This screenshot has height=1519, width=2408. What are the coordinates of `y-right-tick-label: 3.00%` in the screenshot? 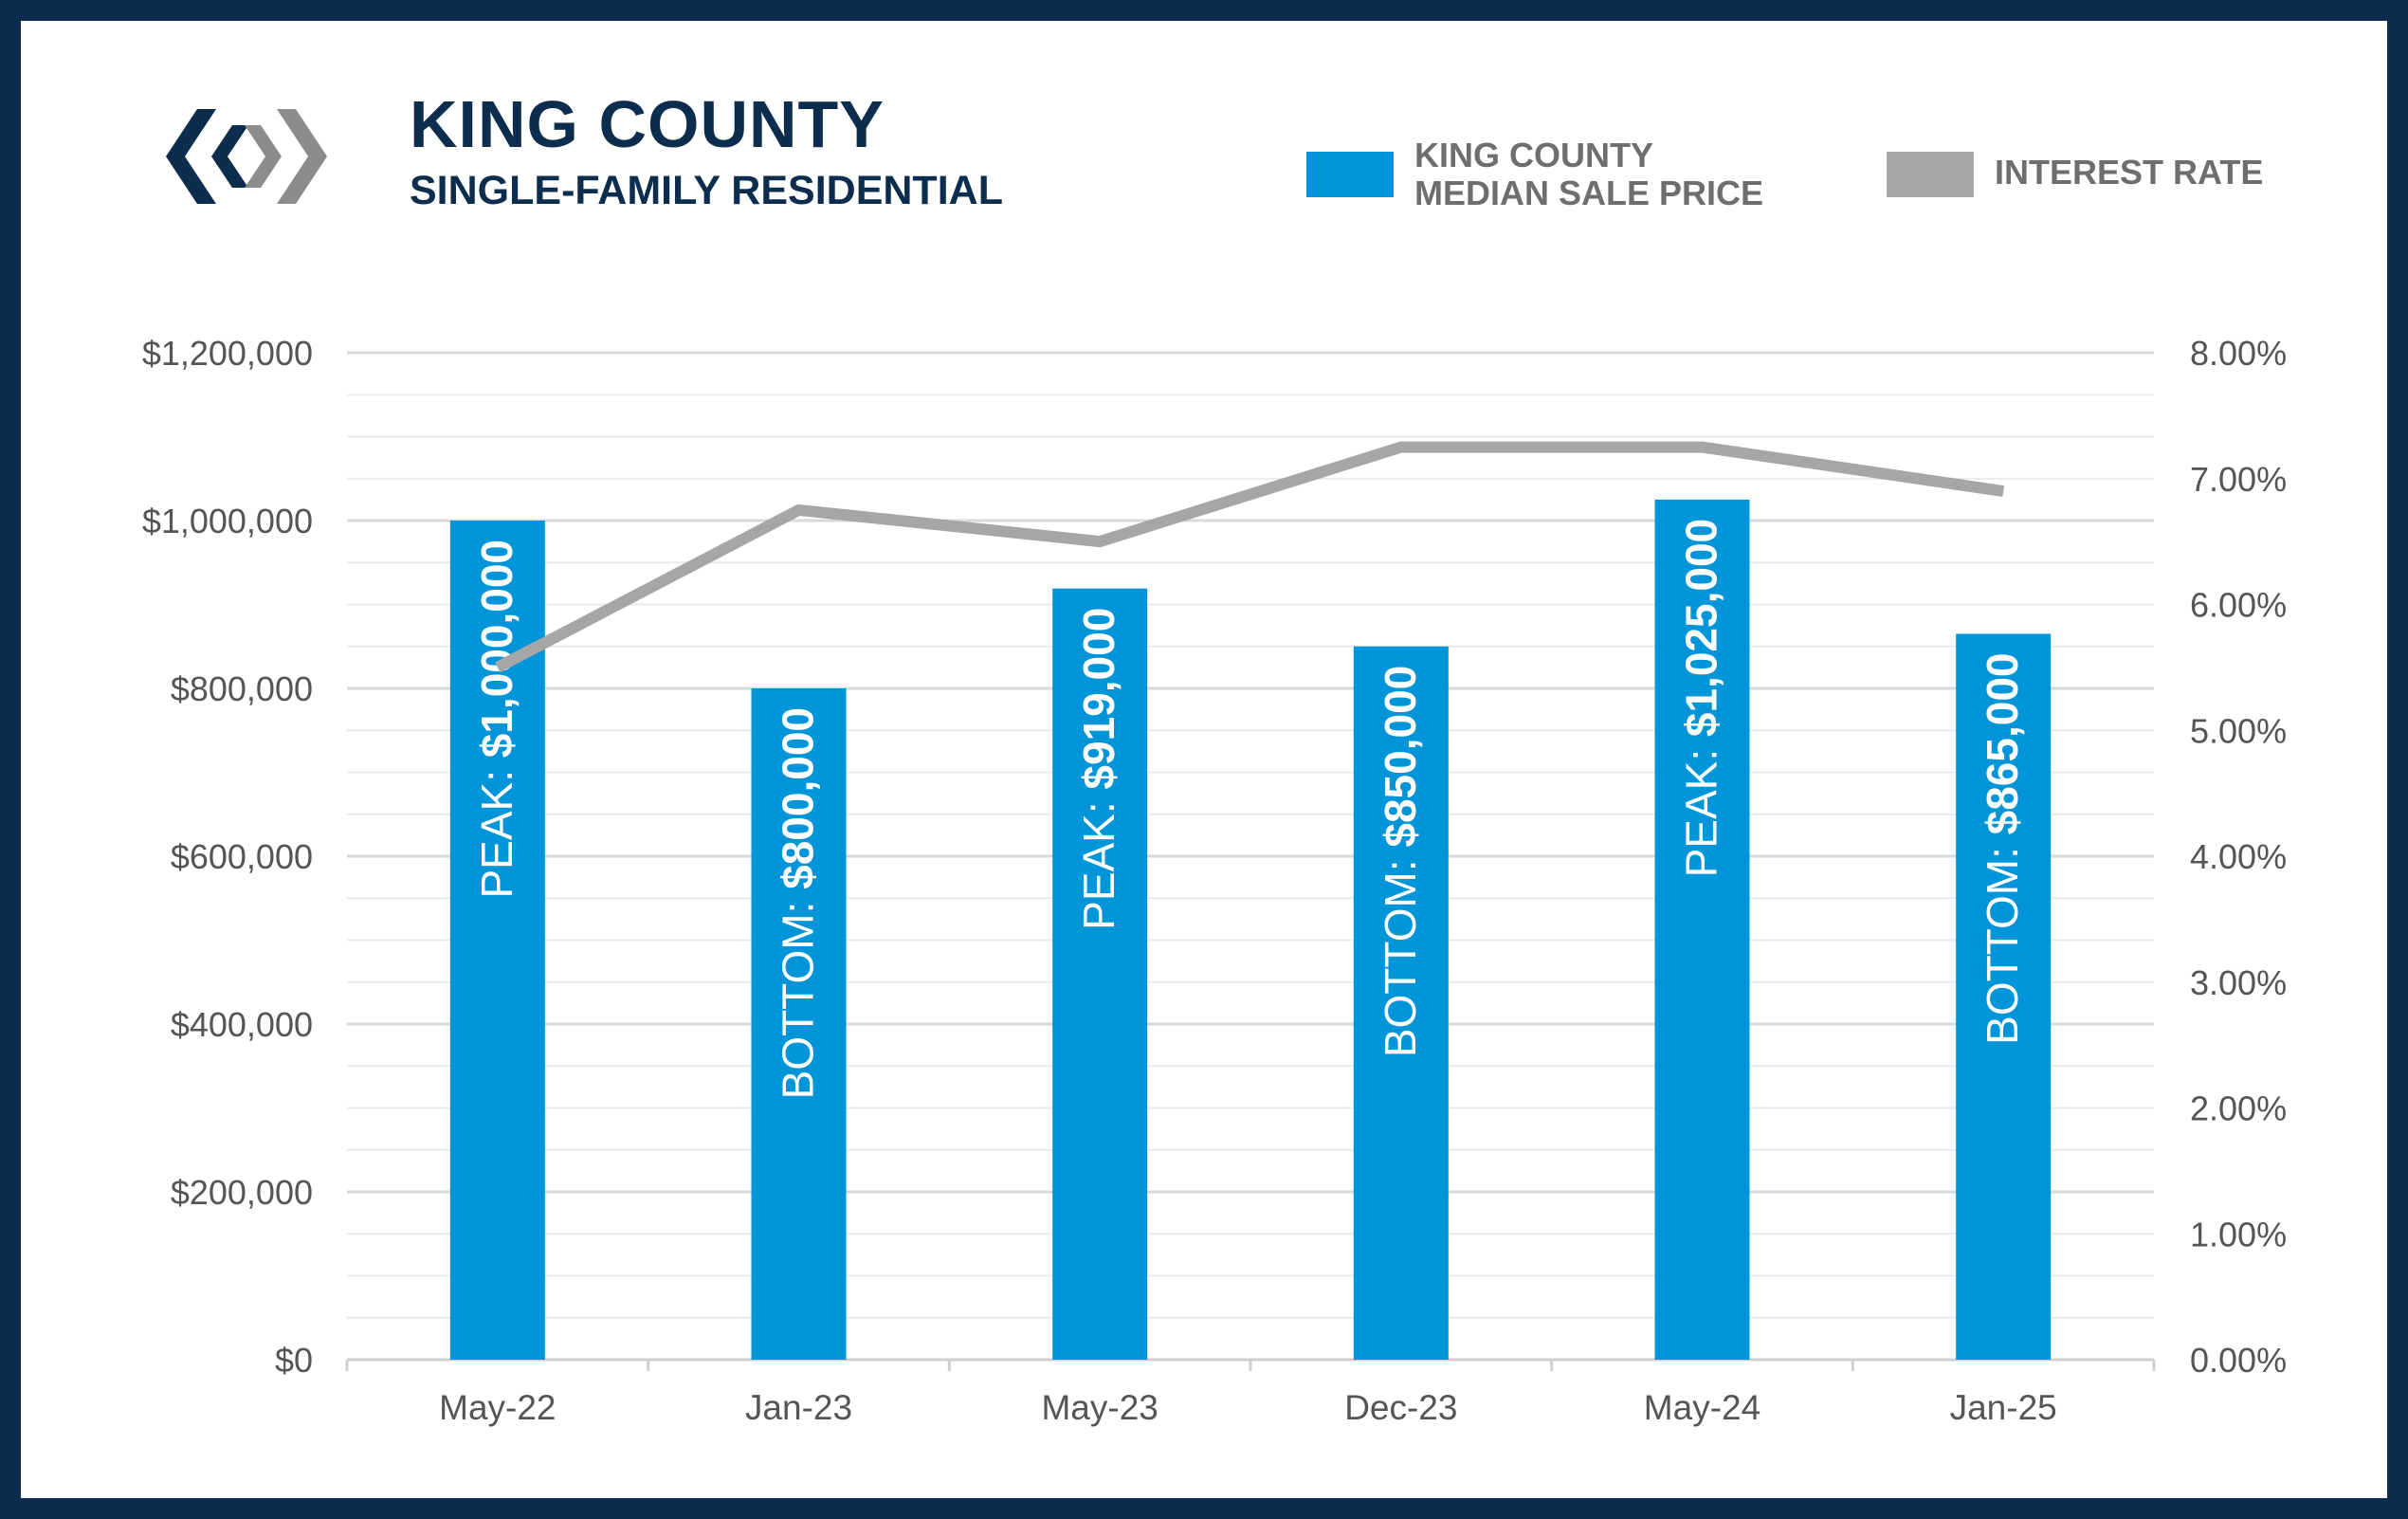 It's located at (2238, 982).